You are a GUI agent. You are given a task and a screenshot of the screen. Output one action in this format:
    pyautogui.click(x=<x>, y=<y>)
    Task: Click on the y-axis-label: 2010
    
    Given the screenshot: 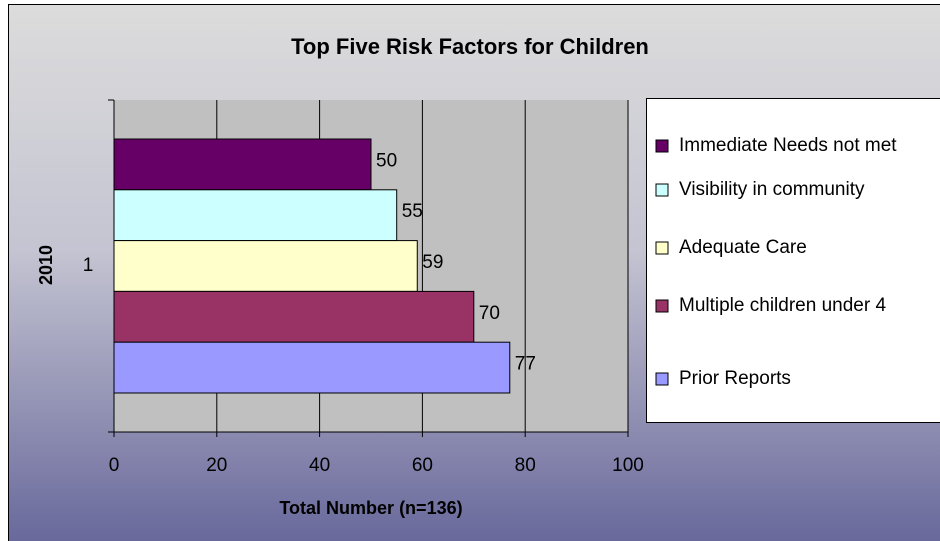 What is the action you would take?
    pyautogui.click(x=46, y=265)
    